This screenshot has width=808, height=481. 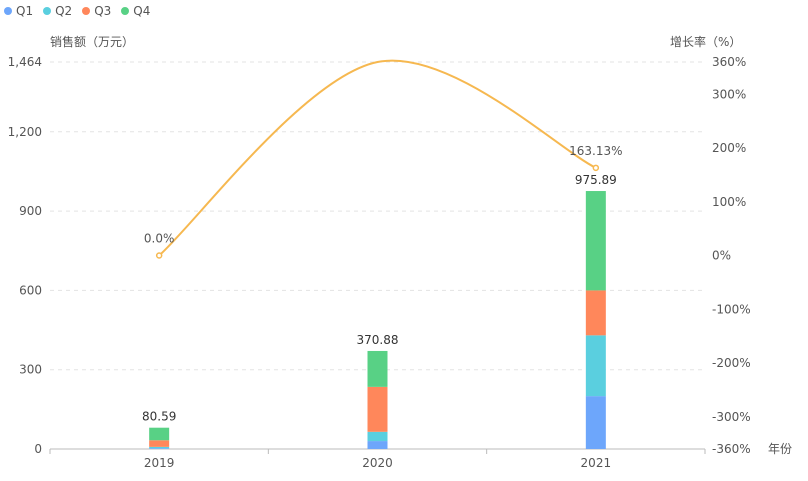 I want to click on legend-swatch-q2, so click(x=47, y=11).